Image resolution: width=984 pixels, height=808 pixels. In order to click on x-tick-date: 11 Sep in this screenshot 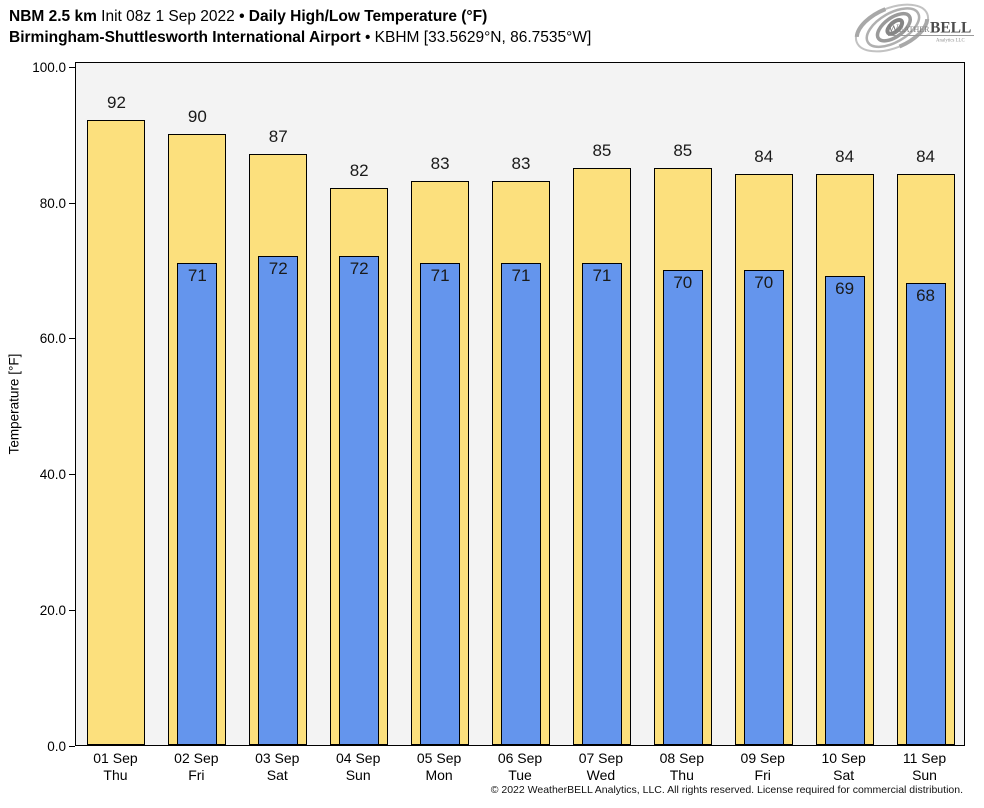, I will do `click(924, 758)`.